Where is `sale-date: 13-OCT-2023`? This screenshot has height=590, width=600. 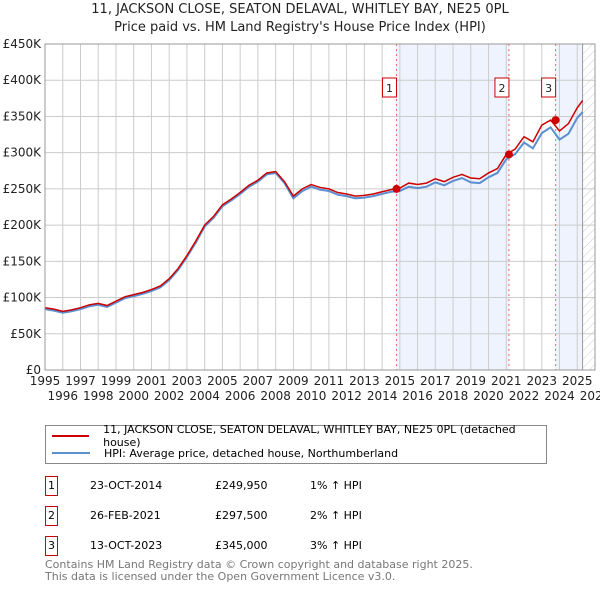
sale-date: 13-OCT-2023 is located at coordinates (126, 545).